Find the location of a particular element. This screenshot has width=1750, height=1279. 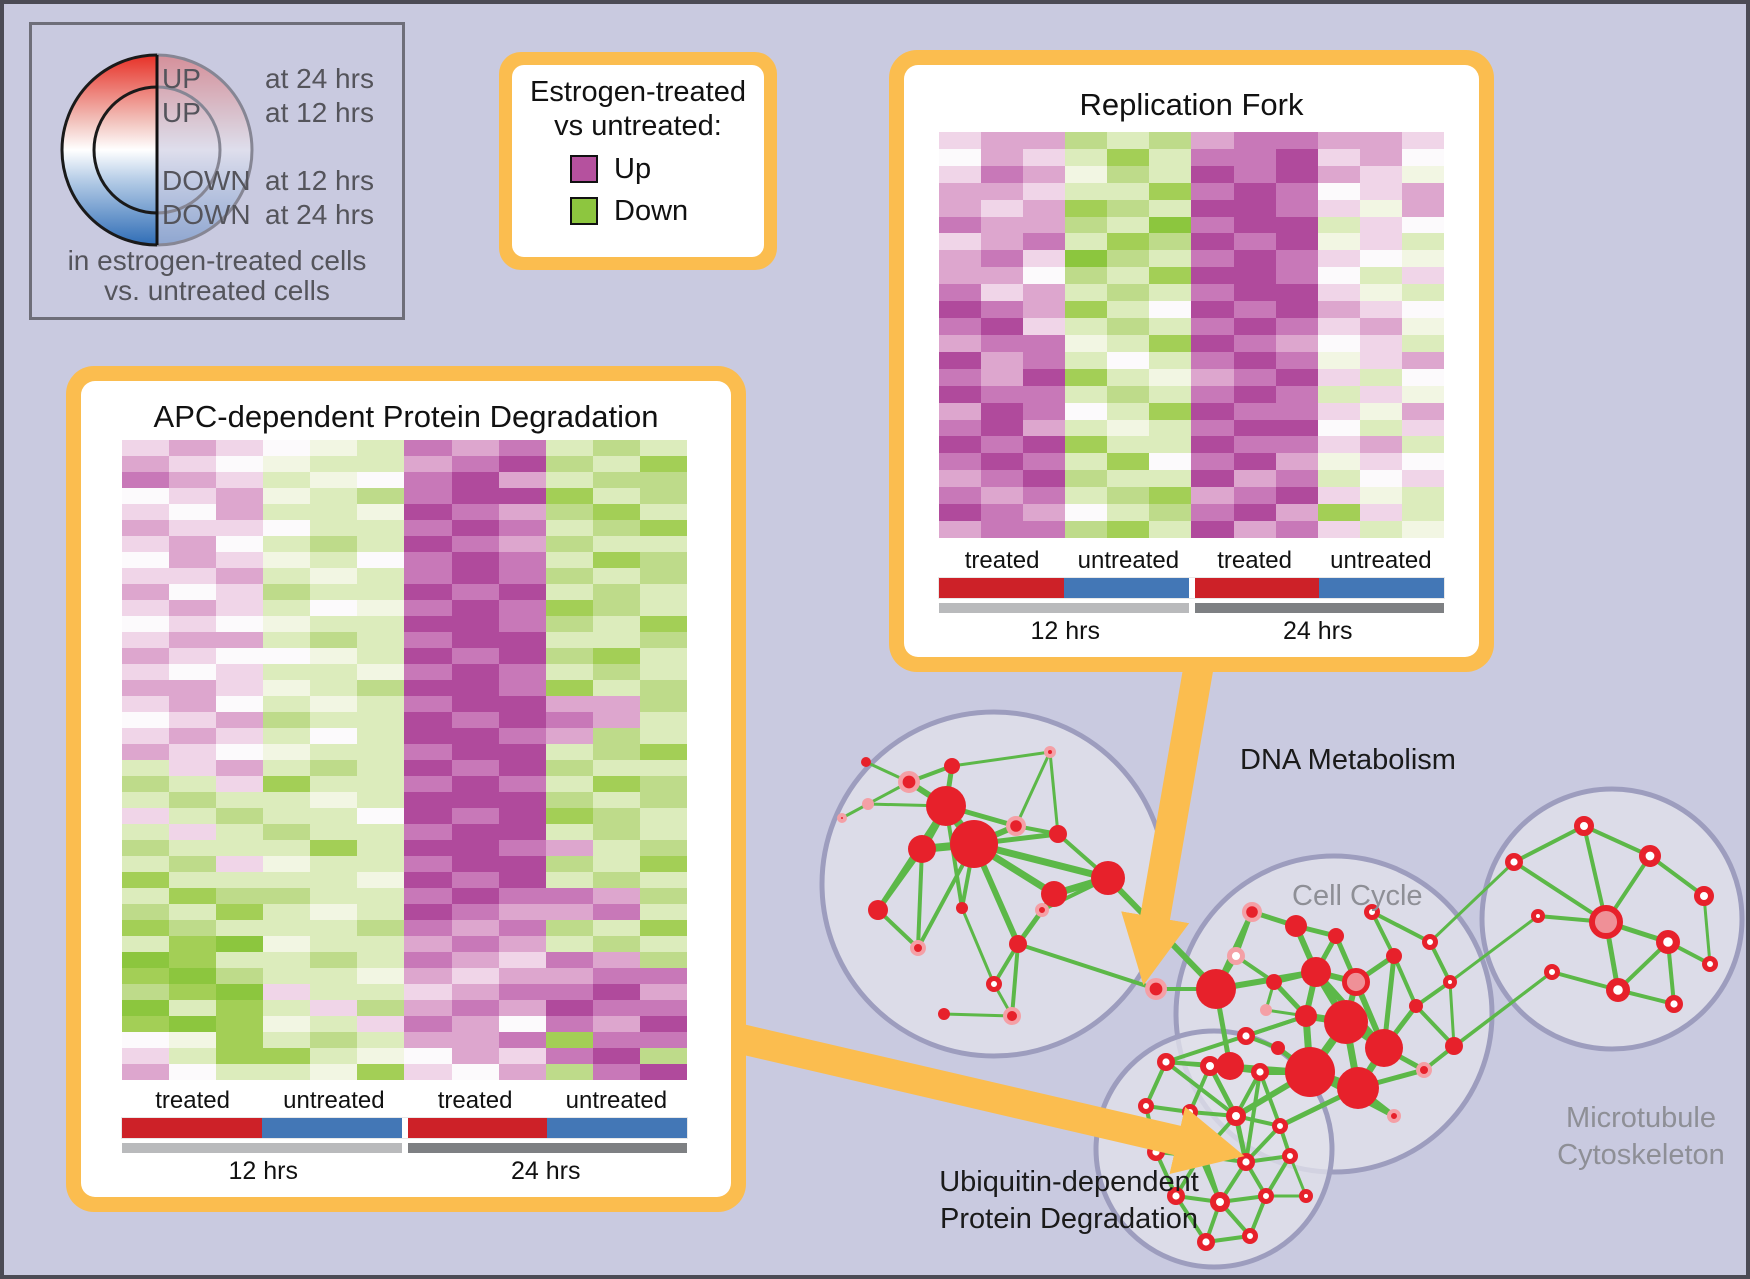

legend-row-up-12: UP at 12 hrs is located at coordinates (217, 113).